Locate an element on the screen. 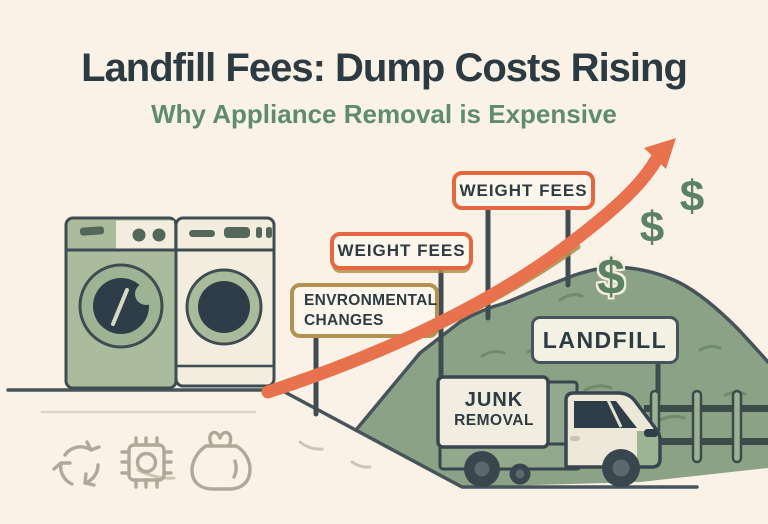 The height and width of the screenshot is (524, 768). truck-windshield is located at coordinates (605, 414).